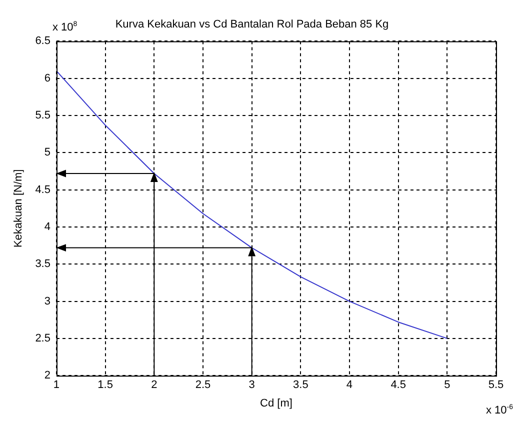  Describe the element at coordinates (47, 152) in the screenshot. I see `y-tick-label: 5` at that location.